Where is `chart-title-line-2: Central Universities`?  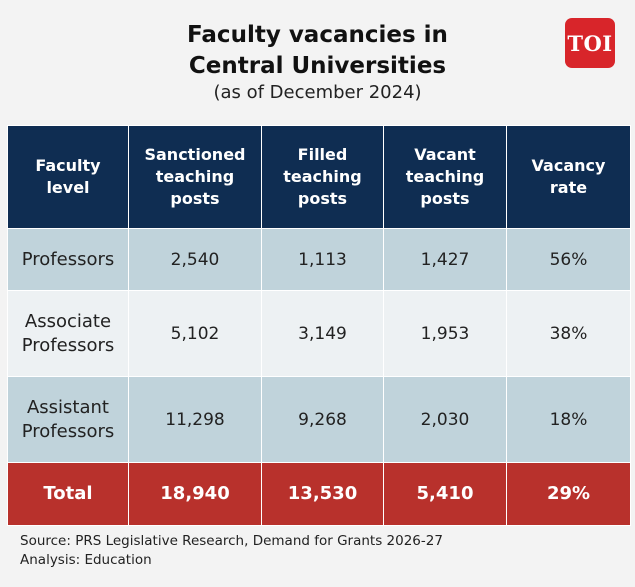
chart-title-line-2: Central Universities is located at coordinates (317, 66).